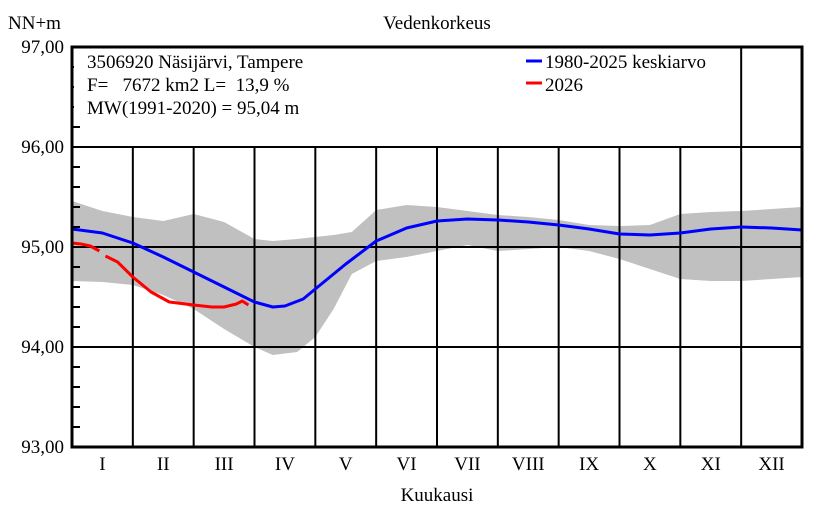 This screenshot has width=840, height=520. Describe the element at coordinates (42, 147) in the screenshot. I see `y-tick-label: 96,00` at that location.